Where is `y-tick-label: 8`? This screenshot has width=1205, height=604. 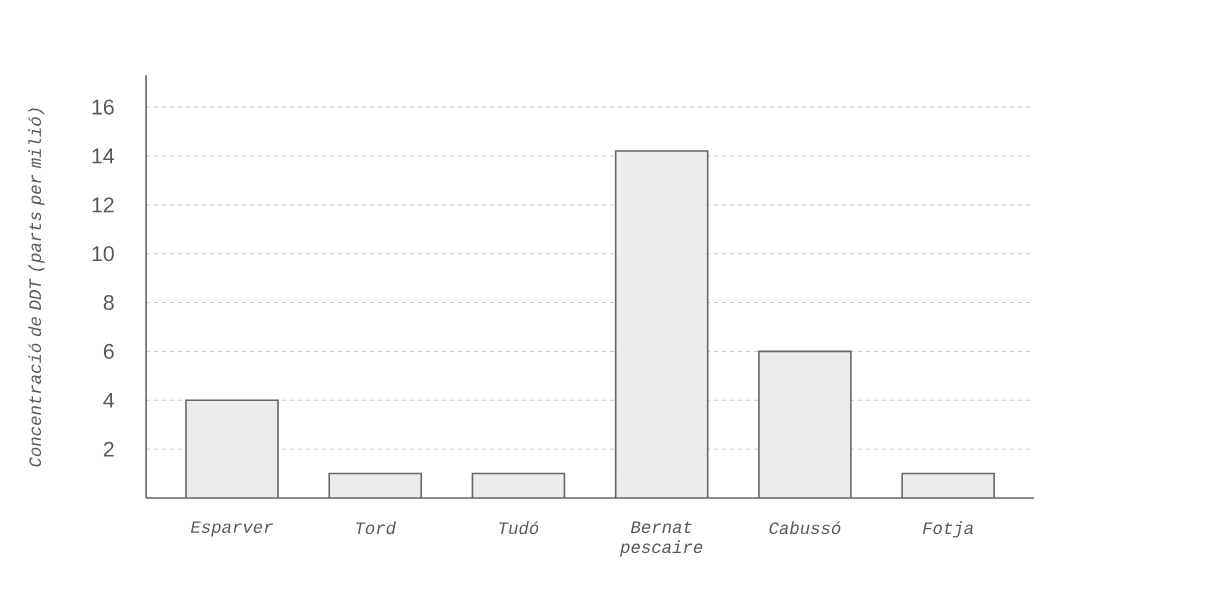
y-tick-label: 8 is located at coordinates (108, 303).